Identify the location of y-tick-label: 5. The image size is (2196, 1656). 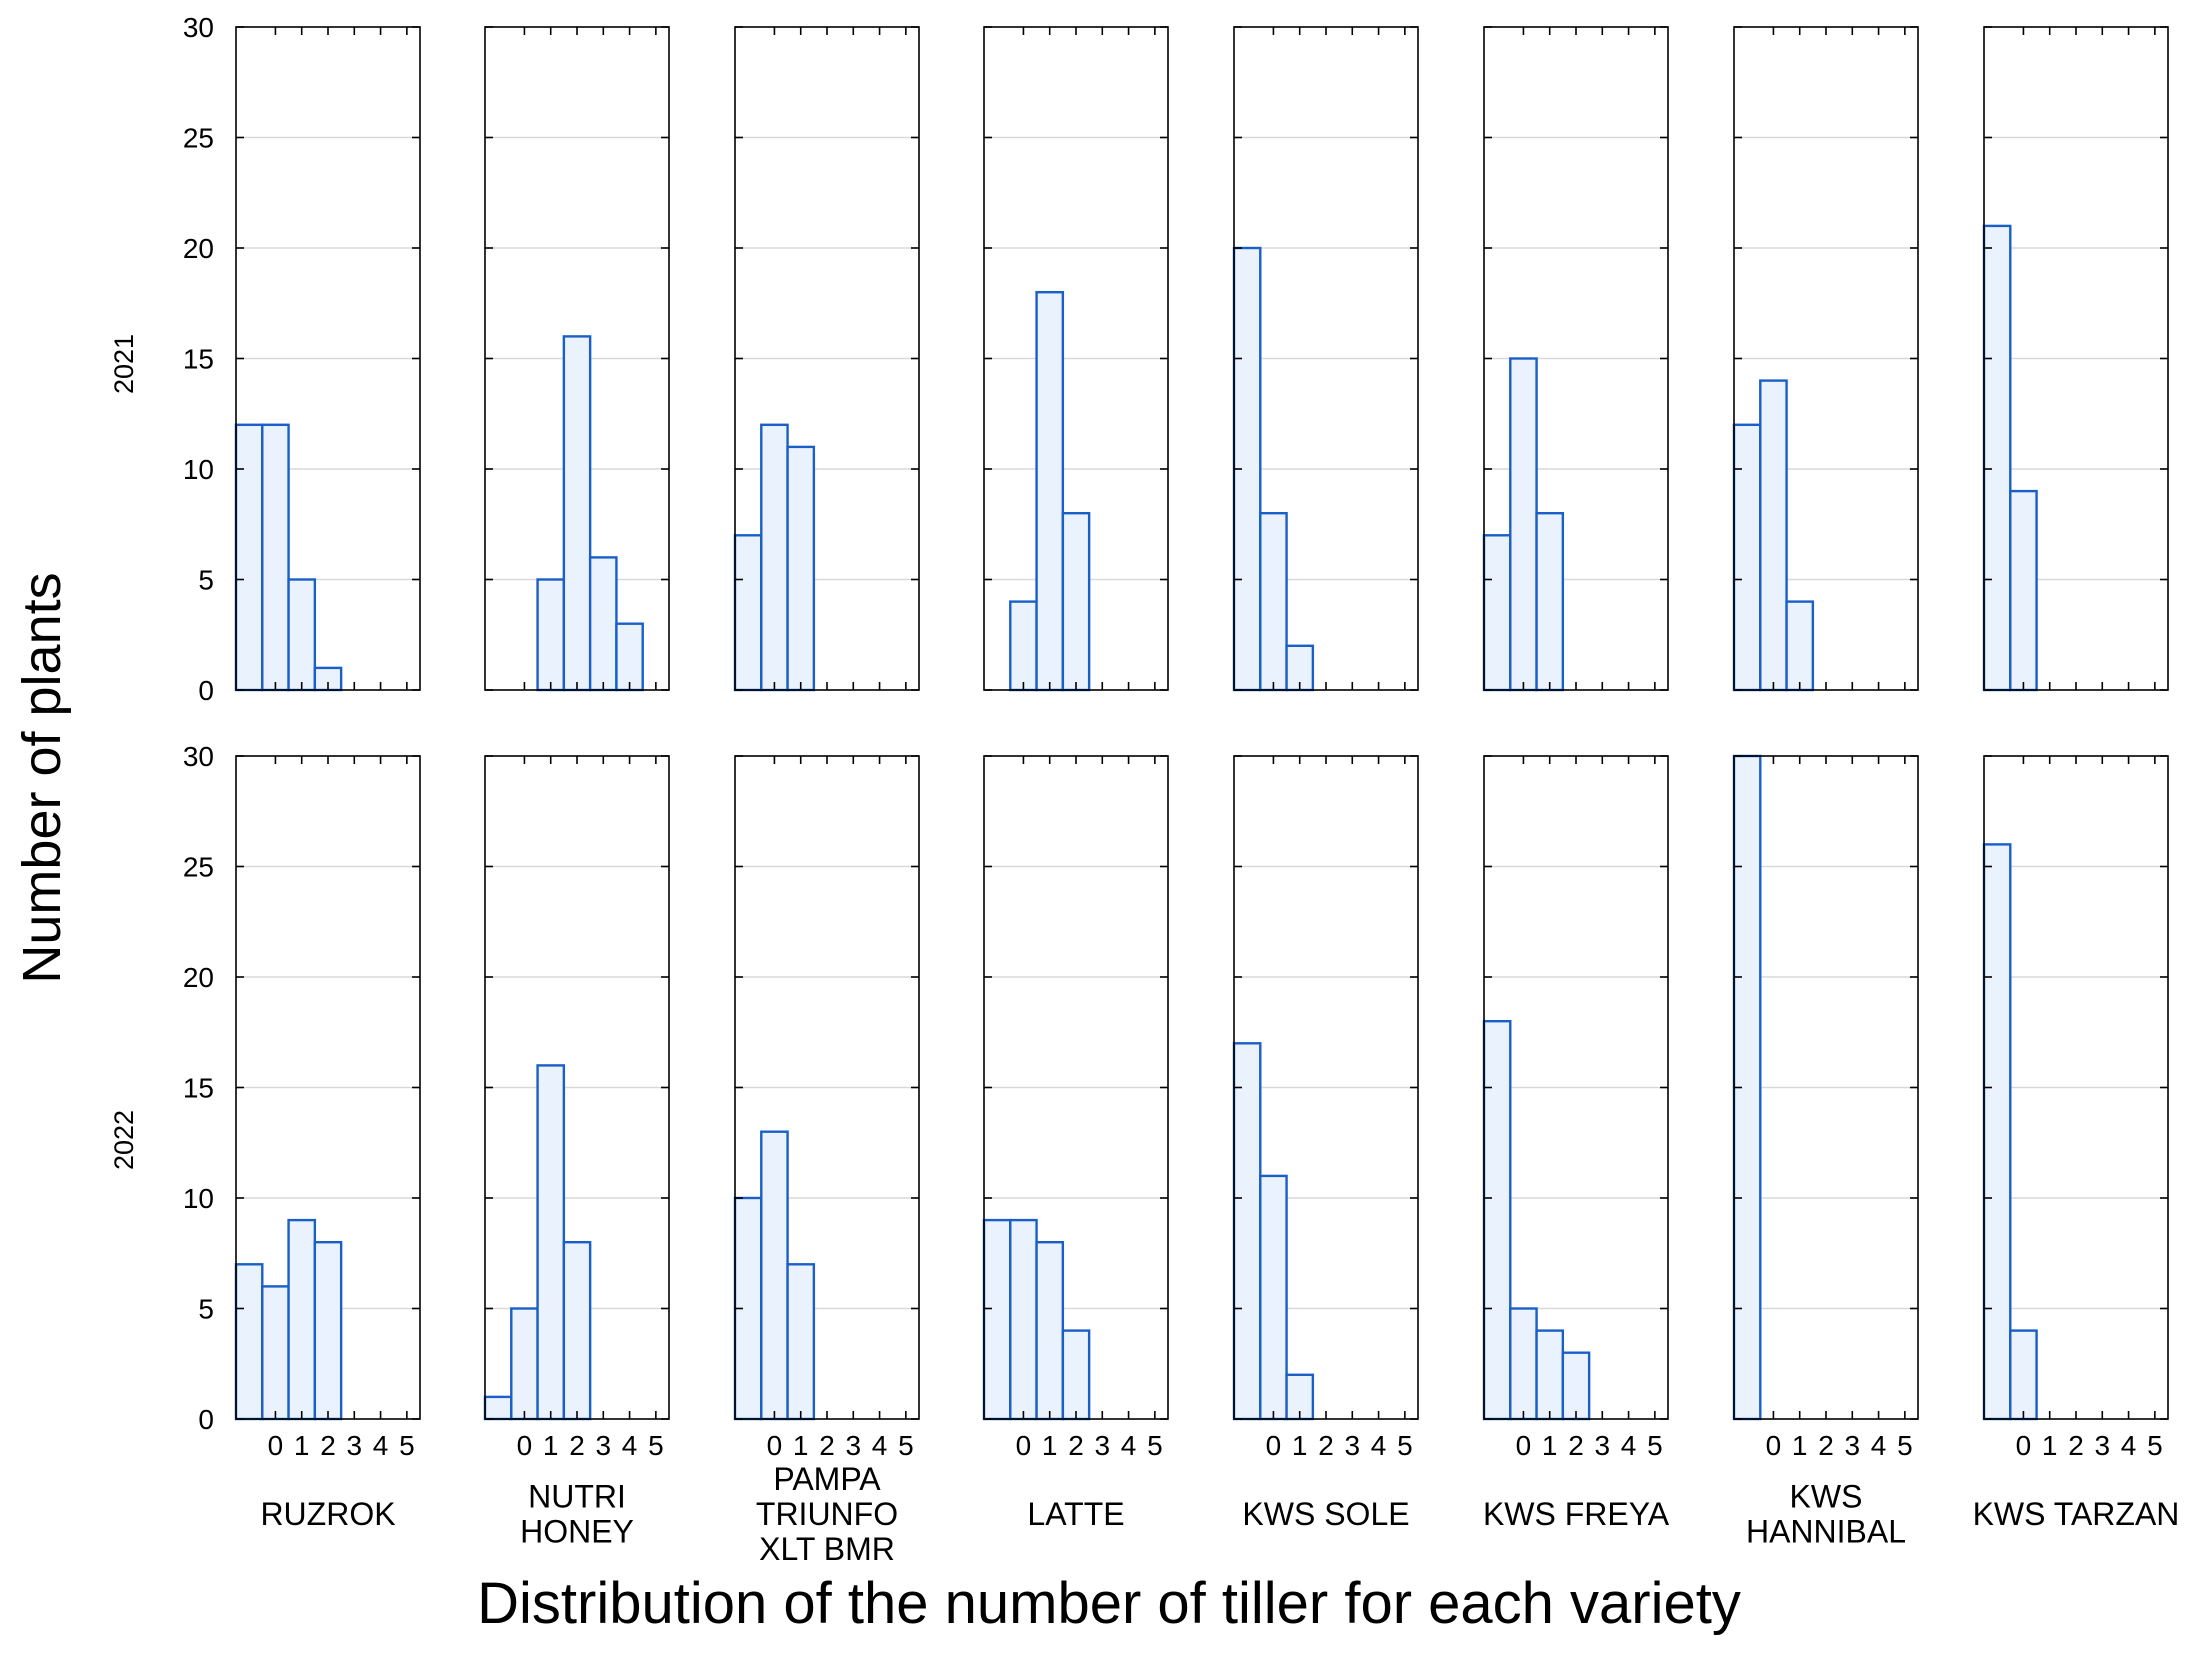
(206, 580).